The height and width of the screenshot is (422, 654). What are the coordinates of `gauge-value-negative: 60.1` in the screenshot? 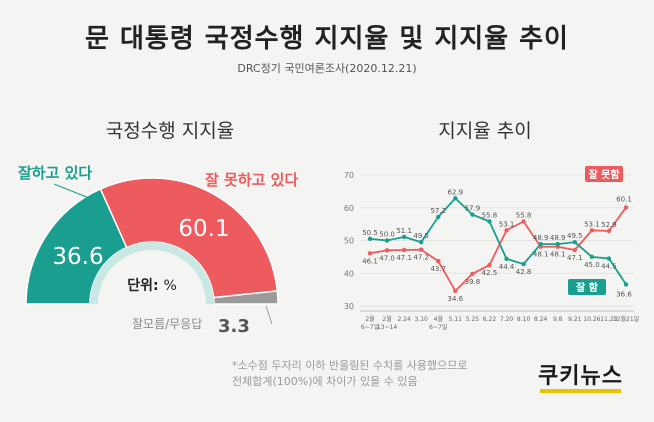 It's located at (203, 229).